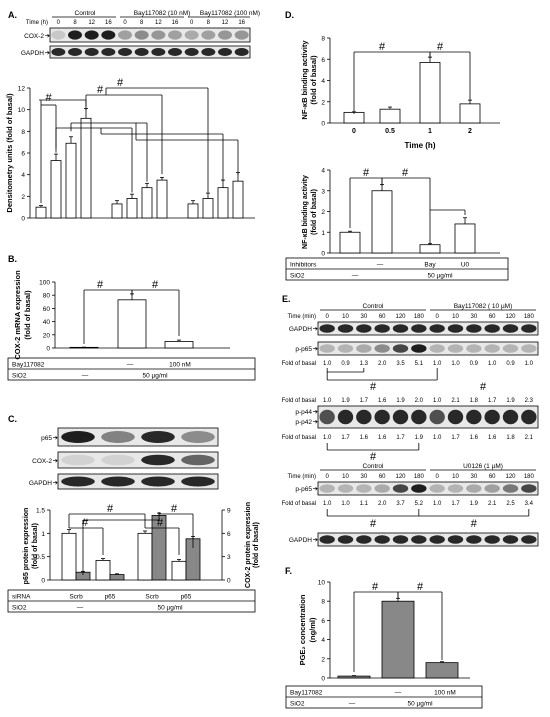  Describe the element at coordinates (529, 401) in the screenshot. I see `panel-e-fold-value: 2.3` at that location.